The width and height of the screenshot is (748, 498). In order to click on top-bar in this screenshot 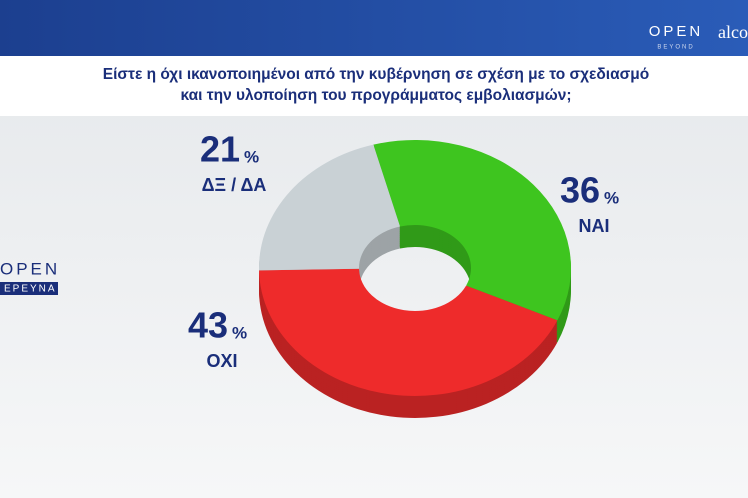, I will do `click(374, 28)`.